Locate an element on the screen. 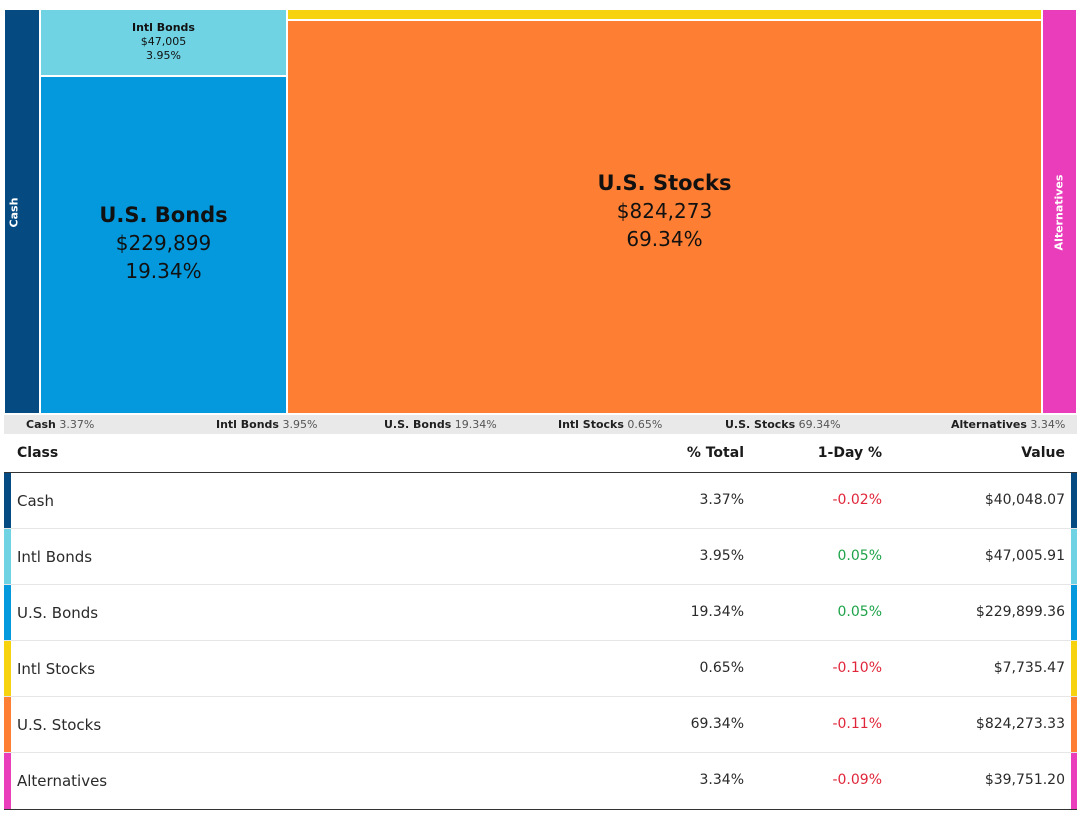  tile-cash: Cash is located at coordinates (22, 211).